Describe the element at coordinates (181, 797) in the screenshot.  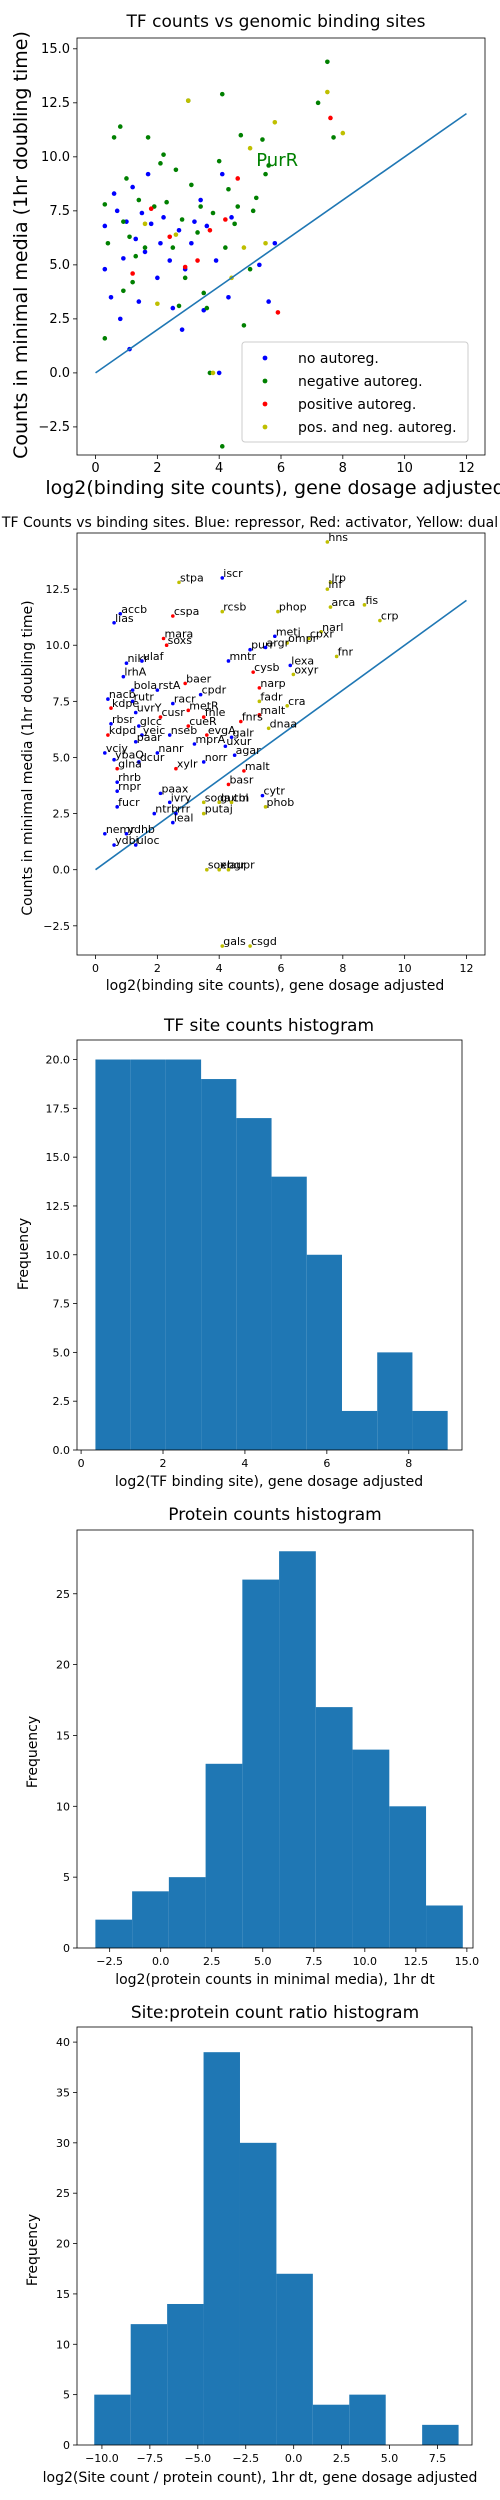
I see `point-label: ivry` at that location.